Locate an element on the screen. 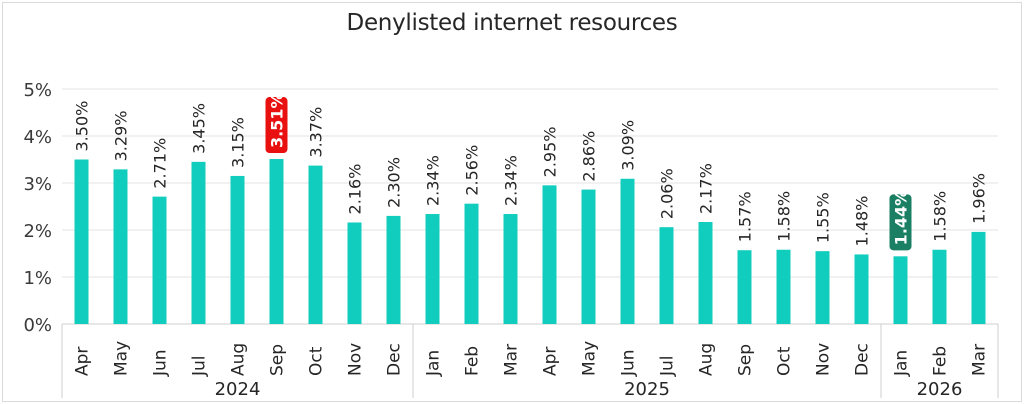 The width and height of the screenshot is (1024, 404). data-label: 3.09% is located at coordinates (628, 145).